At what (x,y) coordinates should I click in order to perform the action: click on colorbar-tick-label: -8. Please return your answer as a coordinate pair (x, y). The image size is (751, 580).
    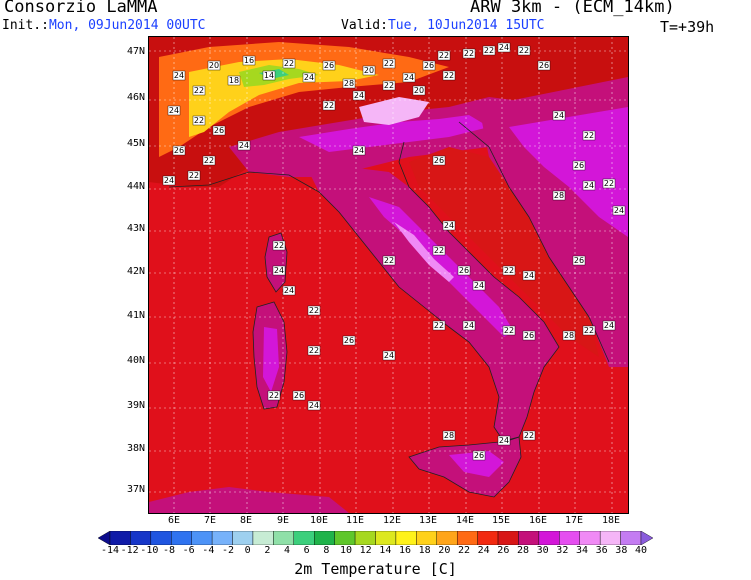
    Looking at the image, I should click on (169, 550).